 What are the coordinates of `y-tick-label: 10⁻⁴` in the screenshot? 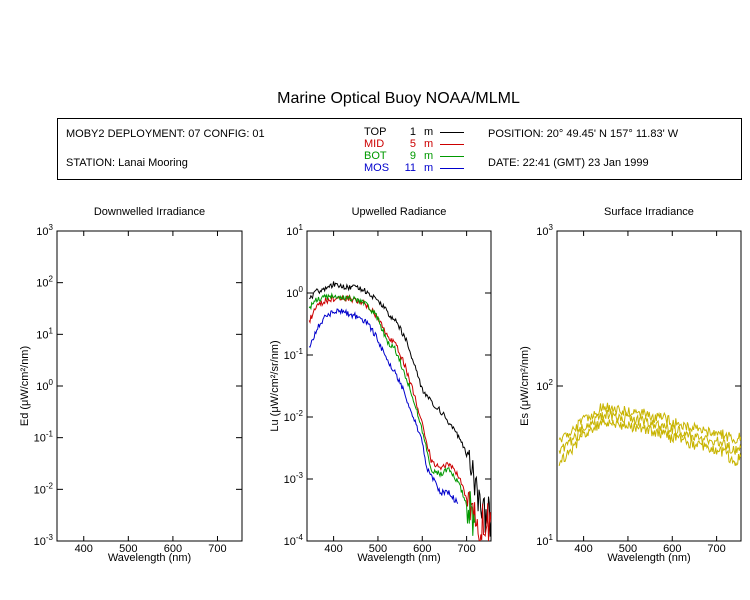 It's located at (294, 540).